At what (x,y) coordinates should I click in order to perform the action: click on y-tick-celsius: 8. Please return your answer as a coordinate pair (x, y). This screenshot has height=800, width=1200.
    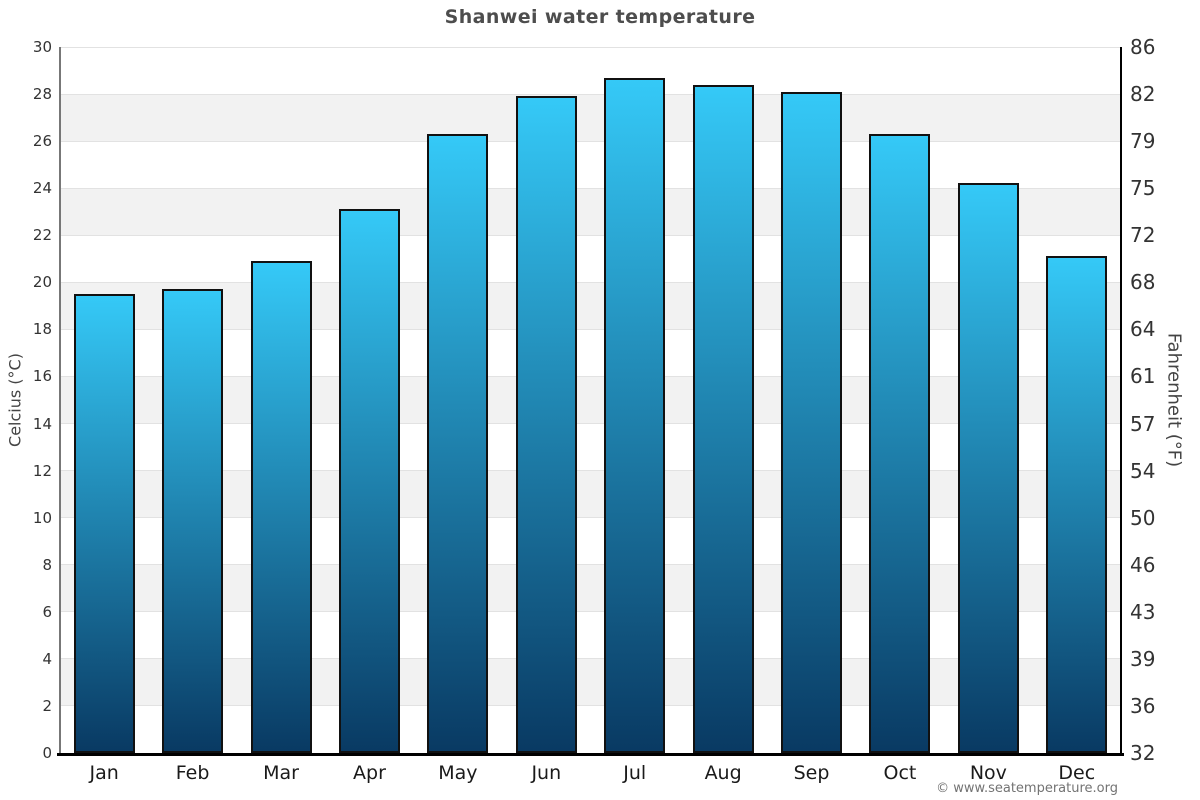
    Looking at the image, I should click on (47, 564).